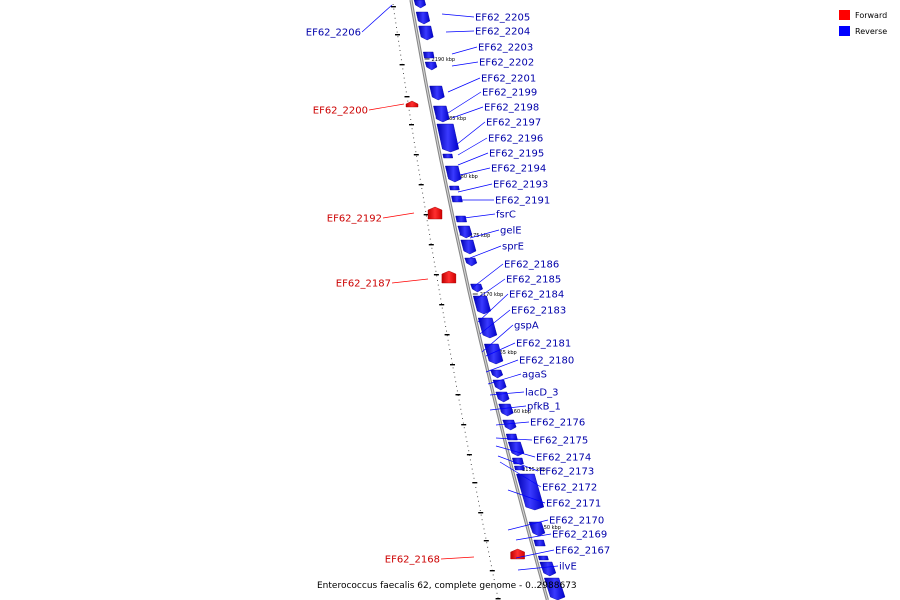  I want to click on reverse-gene-label: pfkB_1, so click(544, 407).